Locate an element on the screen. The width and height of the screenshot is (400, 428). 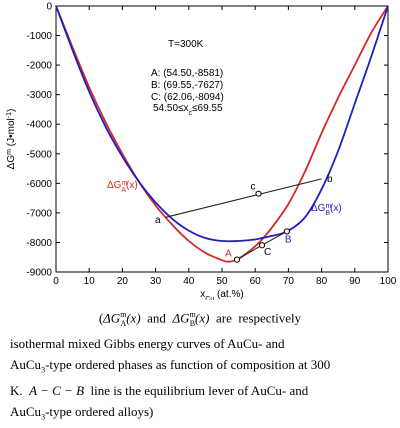
point-markers: c A C B is located at coordinates (258, 222).